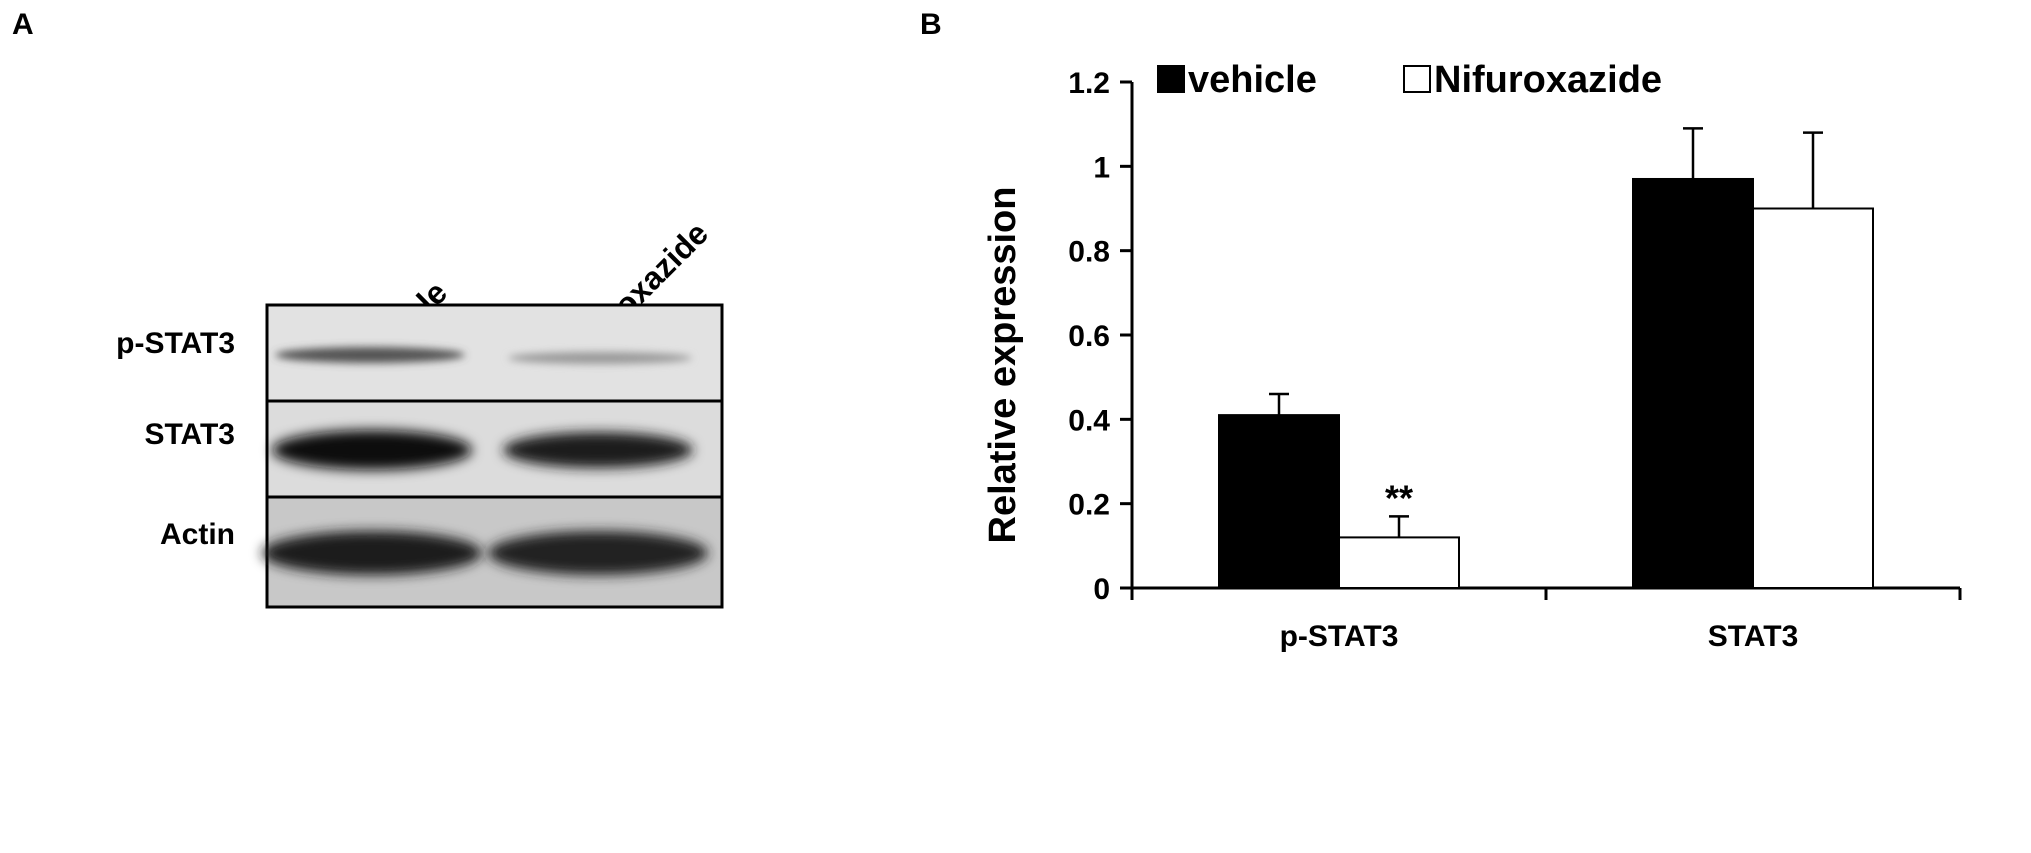  I want to click on significance-marker: **, so click(1399, 497).